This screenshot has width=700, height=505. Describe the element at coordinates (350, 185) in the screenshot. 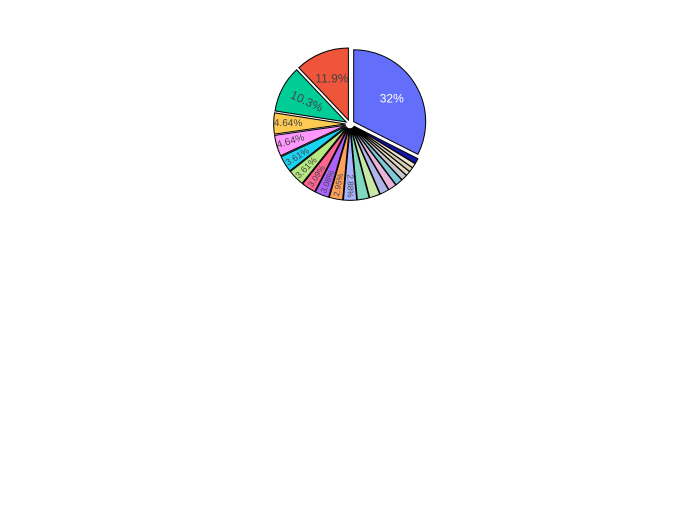

I see `pie-slice-label: 2.88%` at that location.